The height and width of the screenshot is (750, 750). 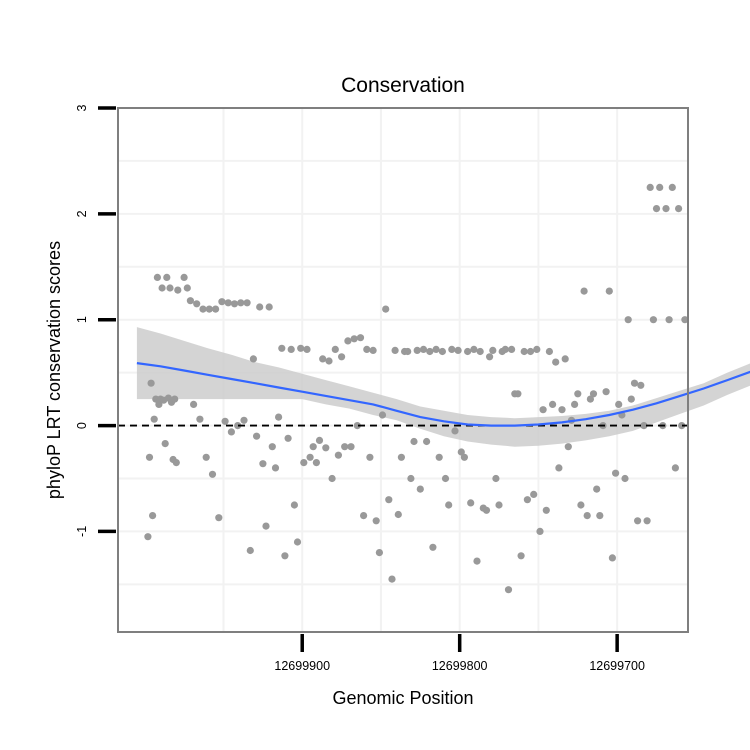 What do you see at coordinates (54, 370) in the screenshot?
I see `y-axis-label: phyloP LRT conservation scores` at bounding box center [54, 370].